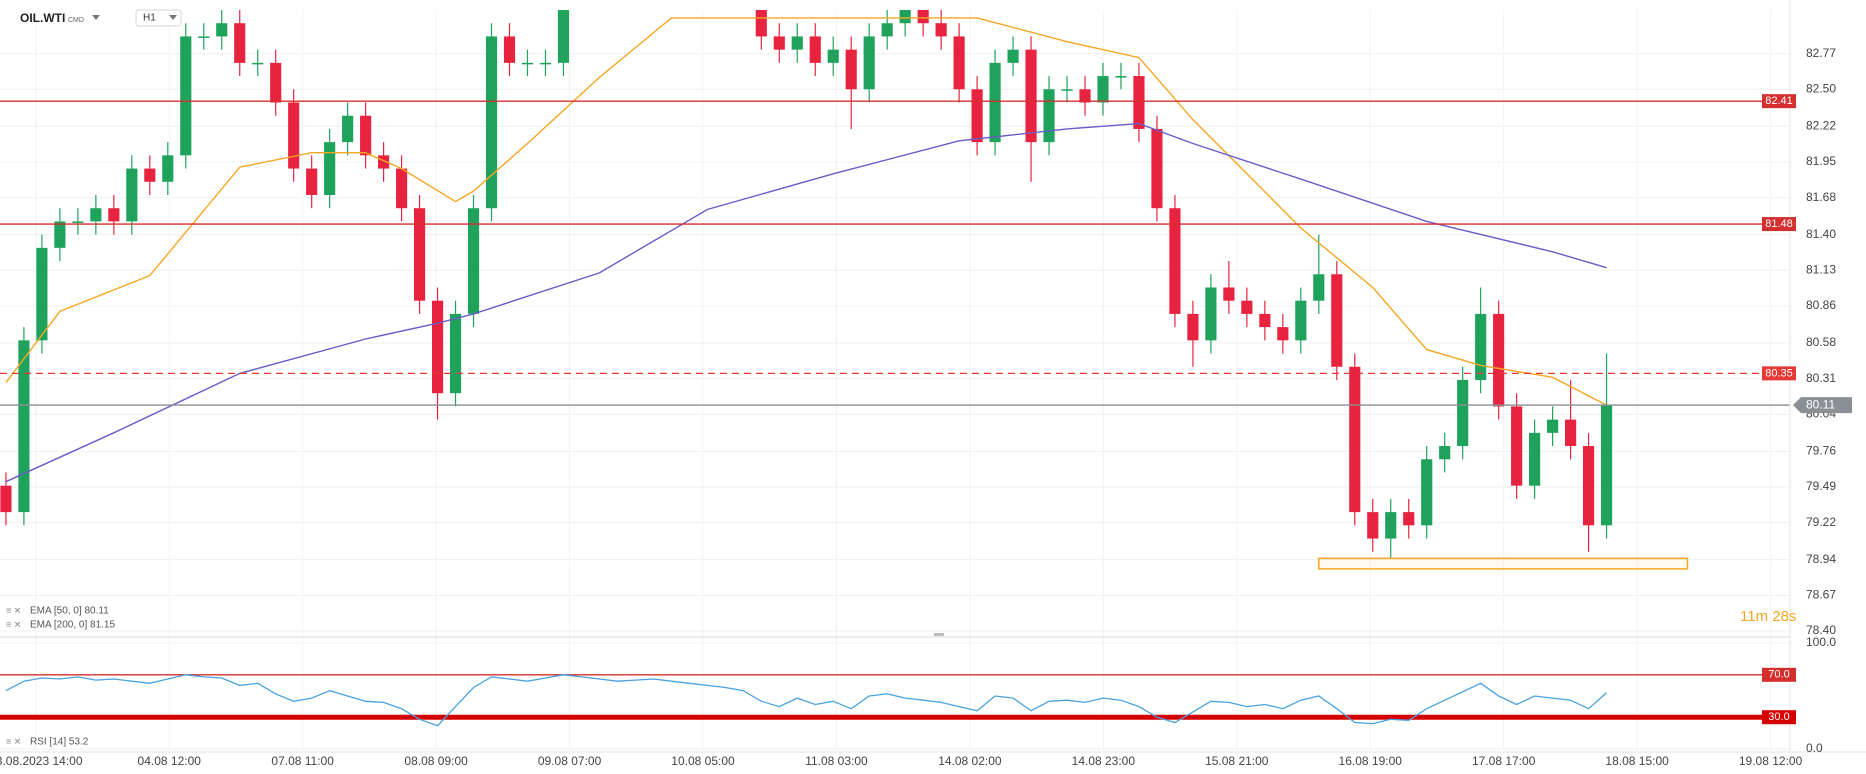 The width and height of the screenshot is (1866, 774). I want to click on current-price-marker, so click(1822, 405).